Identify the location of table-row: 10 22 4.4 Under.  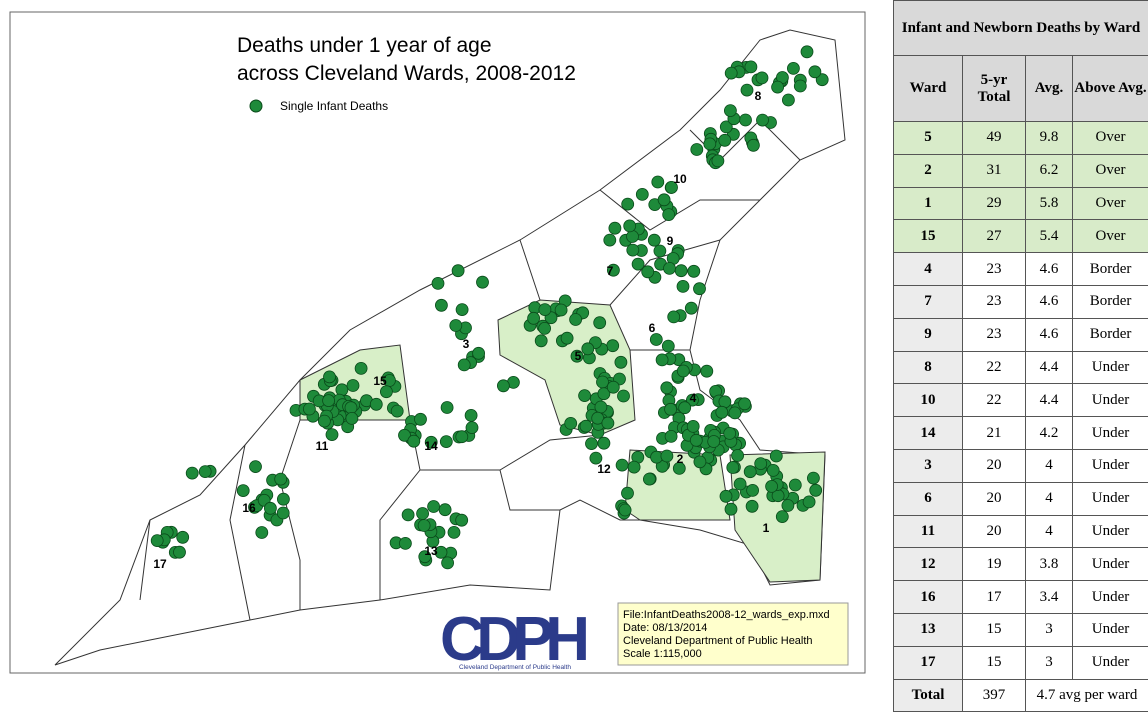
(1020, 400).